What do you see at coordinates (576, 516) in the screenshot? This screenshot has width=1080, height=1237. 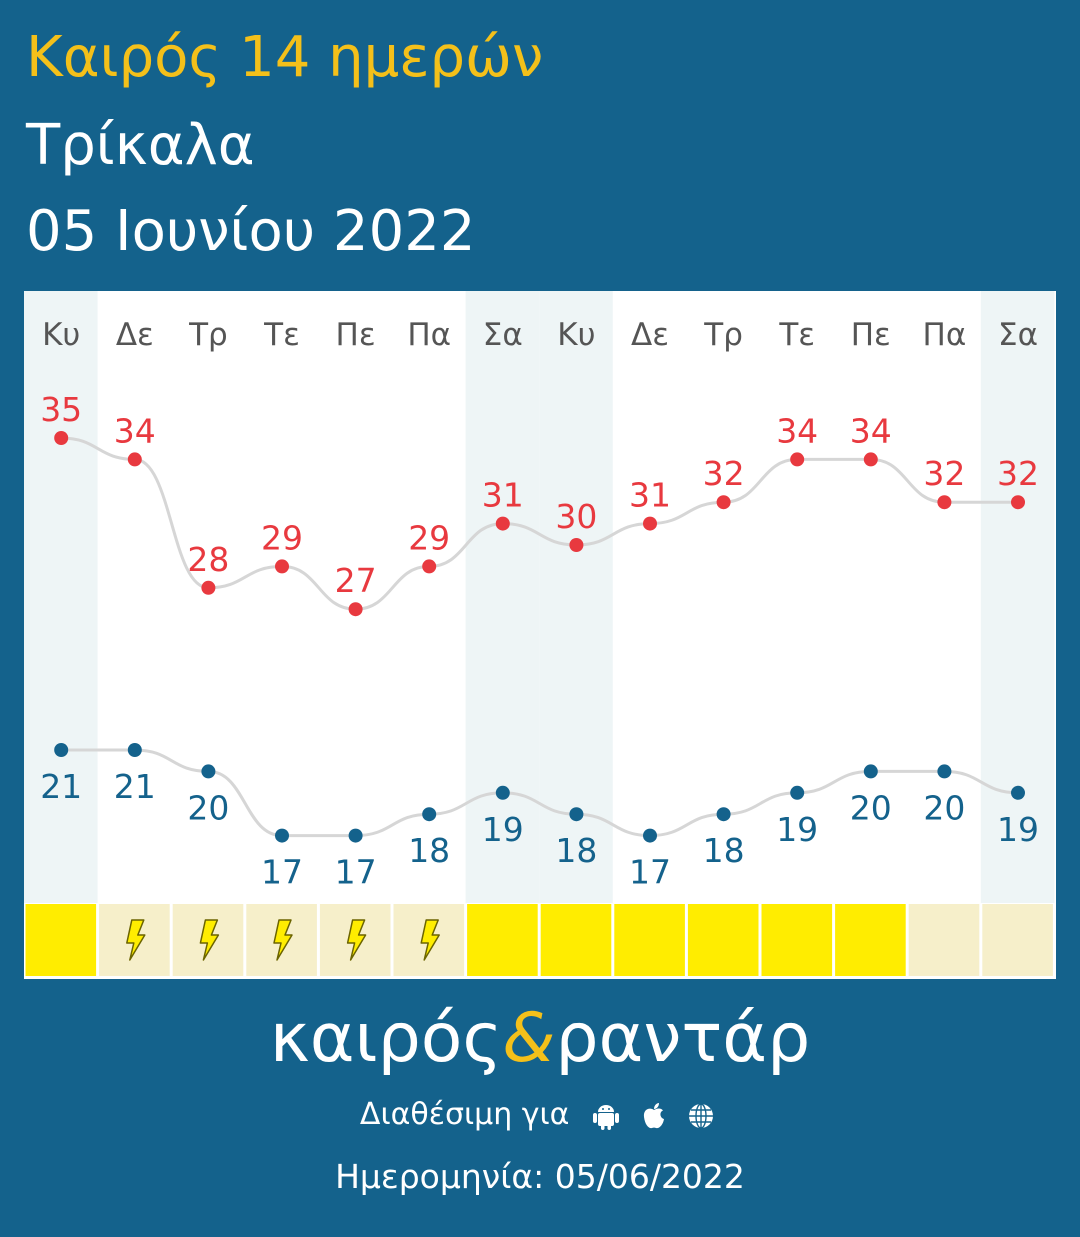 I see `high-temp-label: 30` at bounding box center [576, 516].